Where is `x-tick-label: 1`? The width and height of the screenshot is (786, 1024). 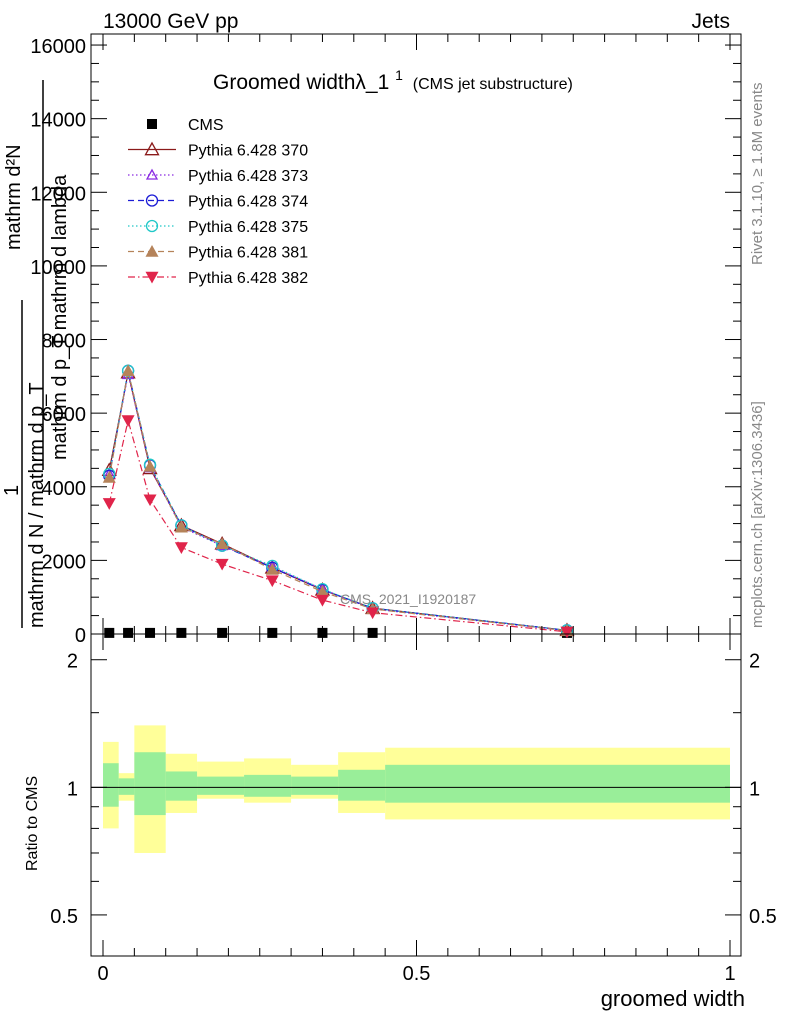 x-tick-label: 1 is located at coordinates (729, 974).